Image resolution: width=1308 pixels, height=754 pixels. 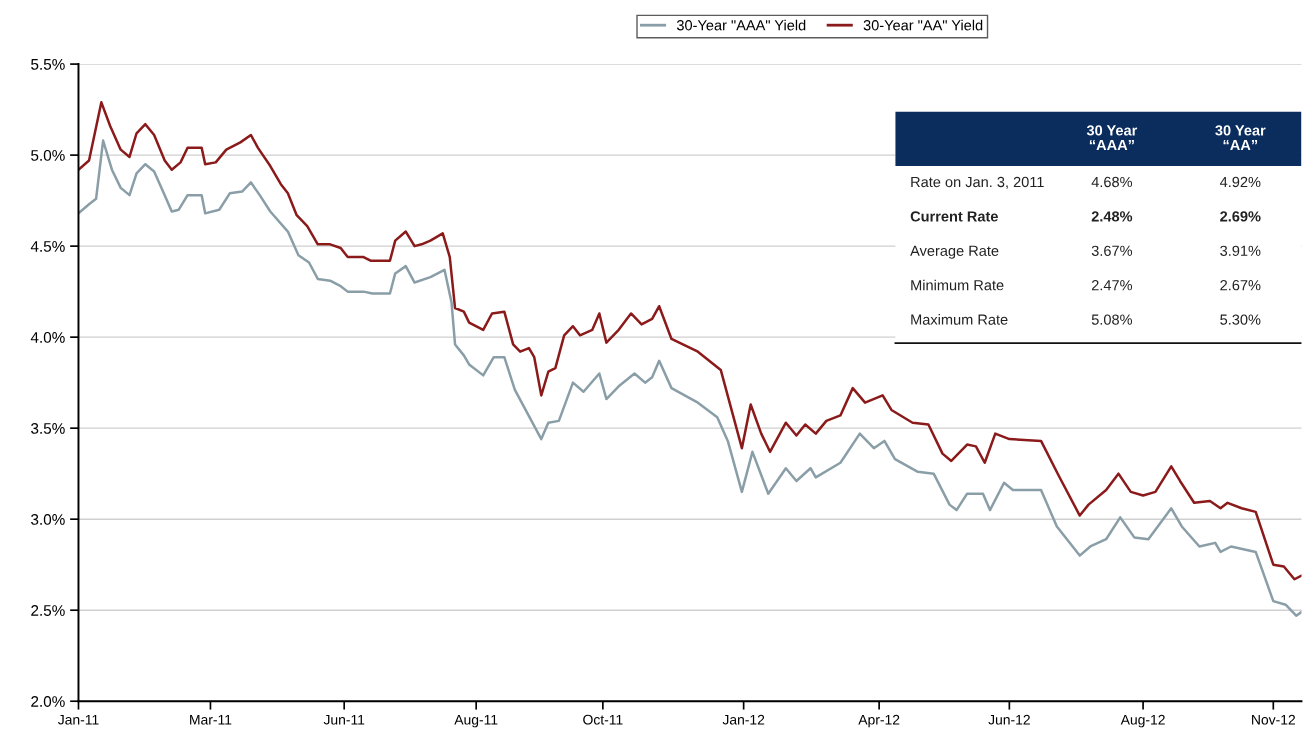 What do you see at coordinates (48, 64) in the screenshot?
I see `y-tick-label: 5.5%` at bounding box center [48, 64].